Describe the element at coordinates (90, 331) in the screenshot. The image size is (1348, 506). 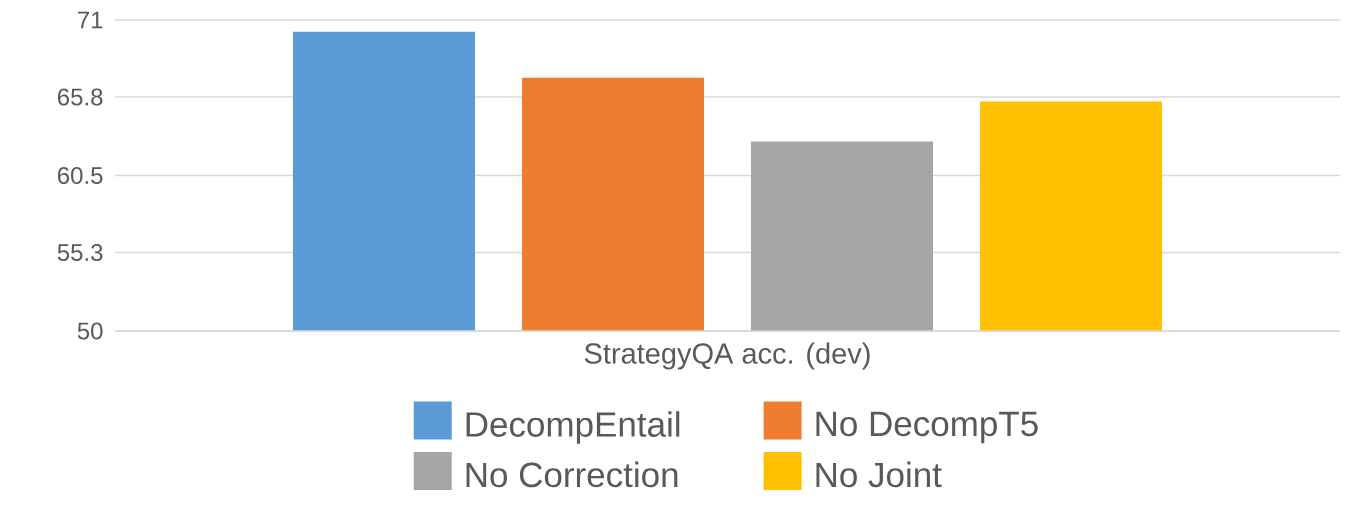
I see `y-tick-label: 50` at that location.